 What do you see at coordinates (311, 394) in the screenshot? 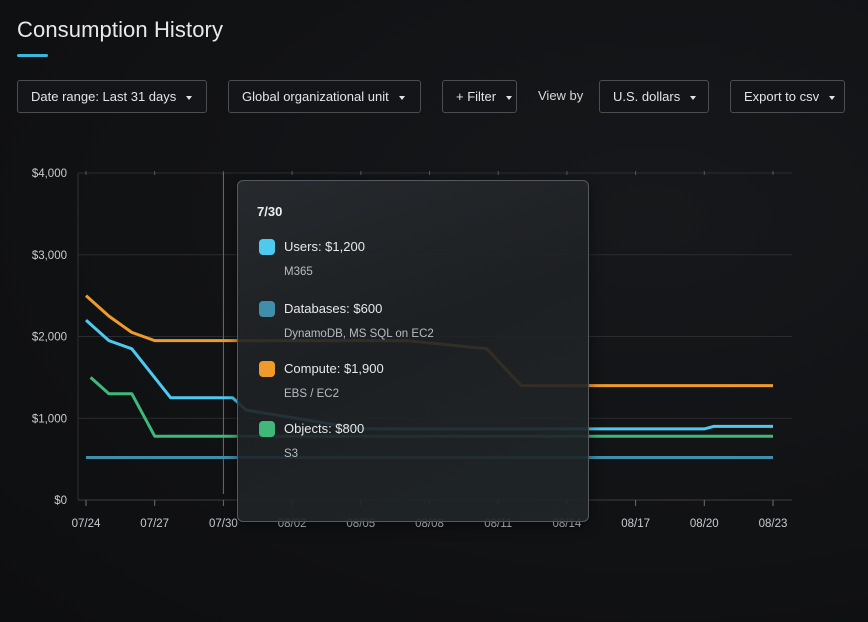
I see `tooltip-compute-detail: EBS / EC2` at bounding box center [311, 394].